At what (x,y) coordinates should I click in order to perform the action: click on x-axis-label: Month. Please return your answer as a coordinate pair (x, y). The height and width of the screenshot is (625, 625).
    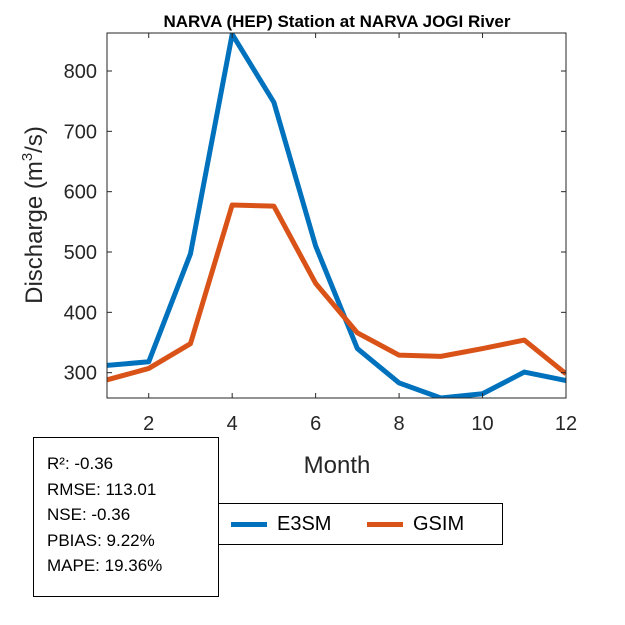
    Looking at the image, I should click on (337, 465).